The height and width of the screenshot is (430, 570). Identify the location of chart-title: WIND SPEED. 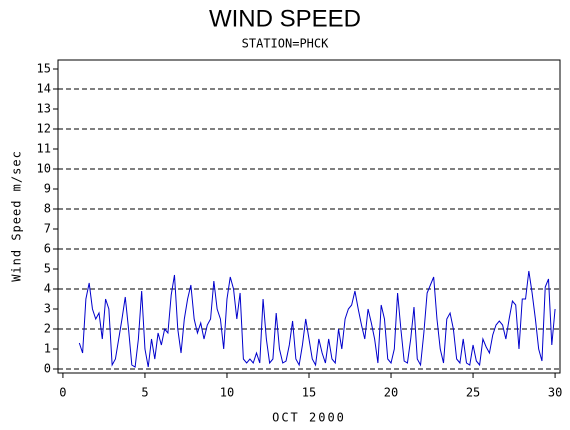
(285, 18).